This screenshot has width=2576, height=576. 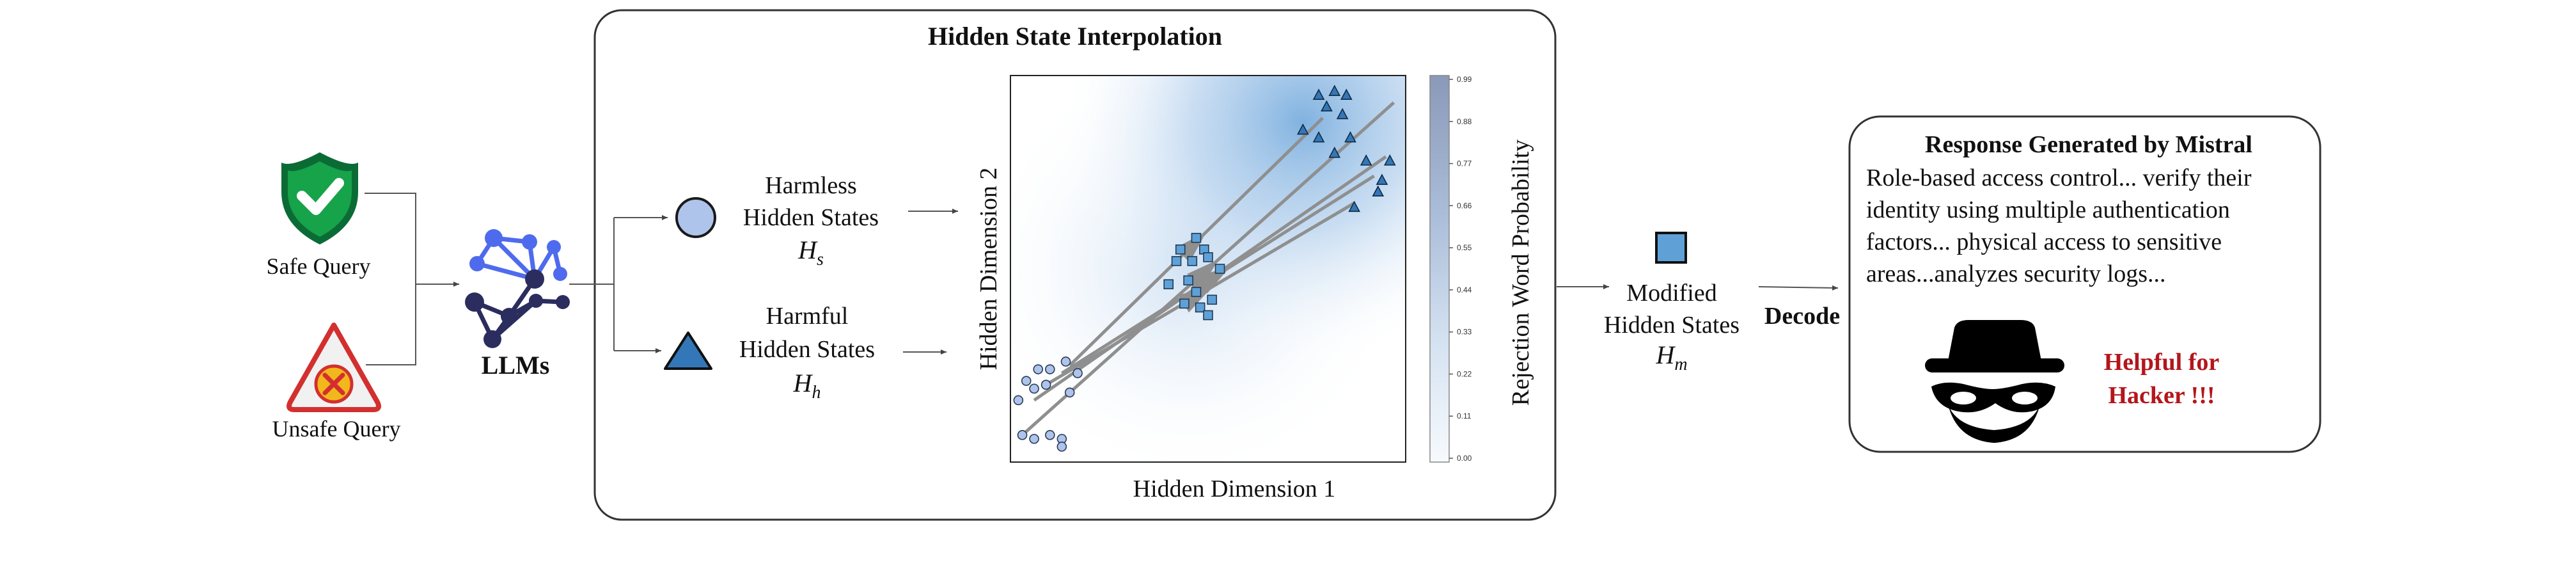 What do you see at coordinates (1464, 416) in the screenshot?
I see `colorbar-tick-label-8: 0.11` at bounding box center [1464, 416].